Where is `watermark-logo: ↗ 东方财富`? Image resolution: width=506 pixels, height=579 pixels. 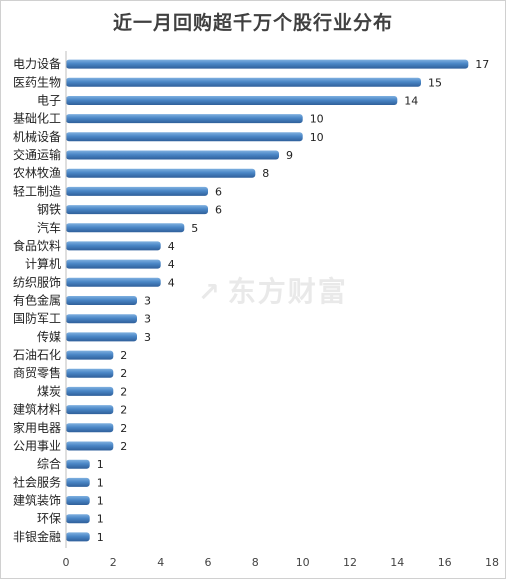
watermark-logo: ↗ 东方财富 is located at coordinates (273, 290).